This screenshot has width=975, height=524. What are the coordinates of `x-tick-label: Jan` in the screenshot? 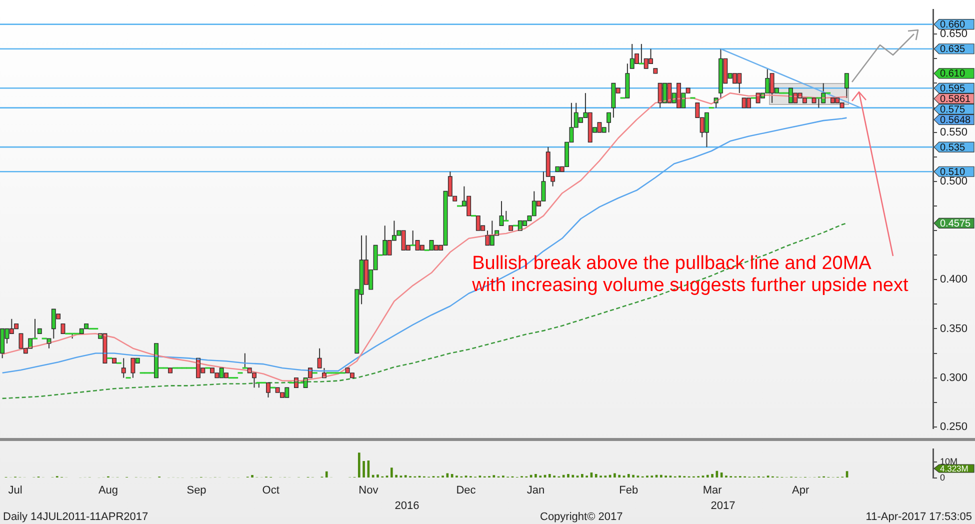 It's located at (535, 490).